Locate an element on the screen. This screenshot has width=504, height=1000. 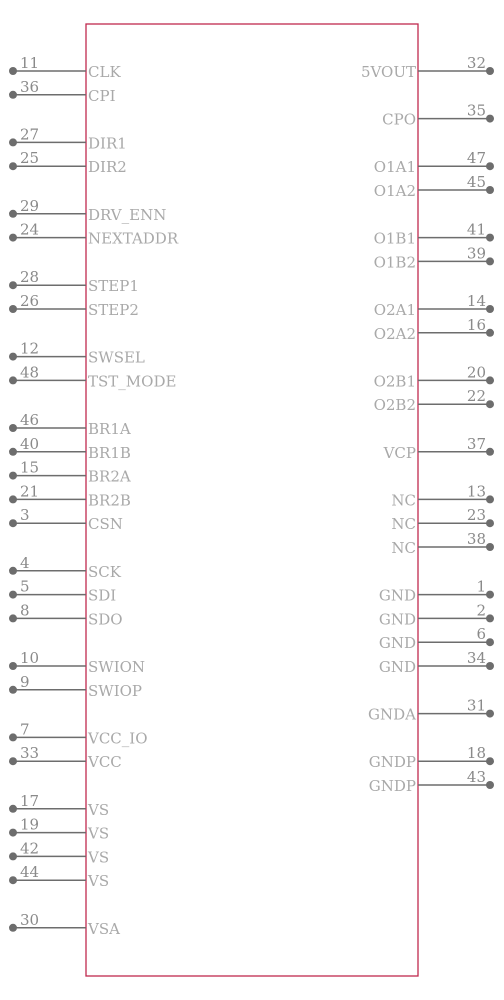
pin-number: 17 is located at coordinates (29, 801).